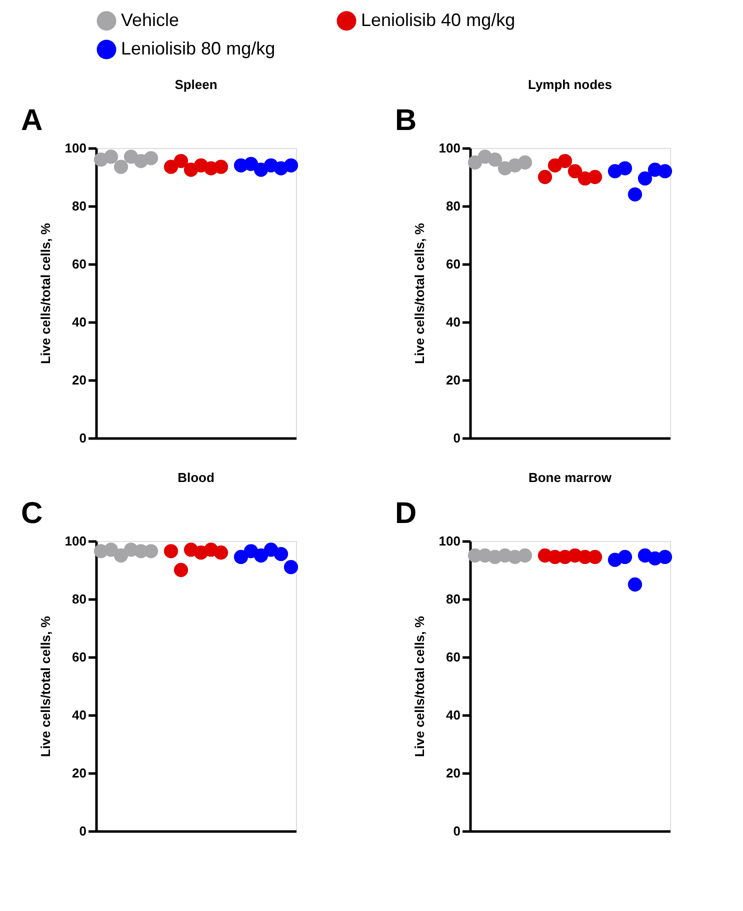 This screenshot has height=911, width=743. Describe the element at coordinates (150, 20) in the screenshot. I see `legend-label: Vehicle` at that location.